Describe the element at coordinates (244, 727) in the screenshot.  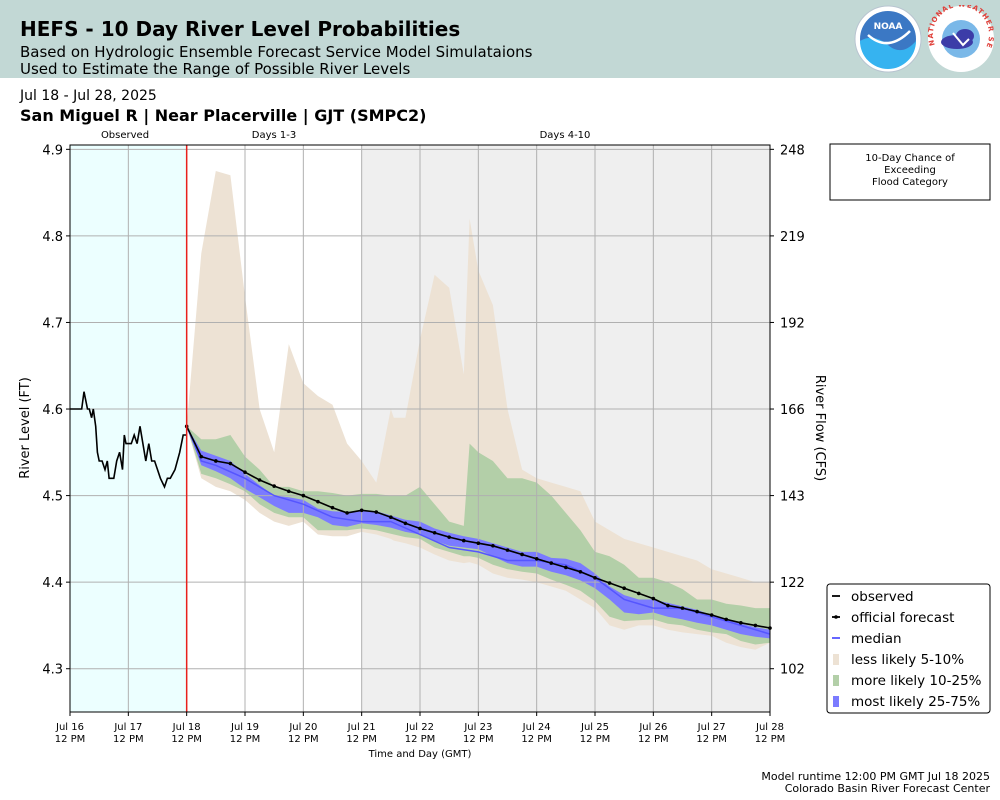
I see `x-tick-label: Jul 19` at that location.